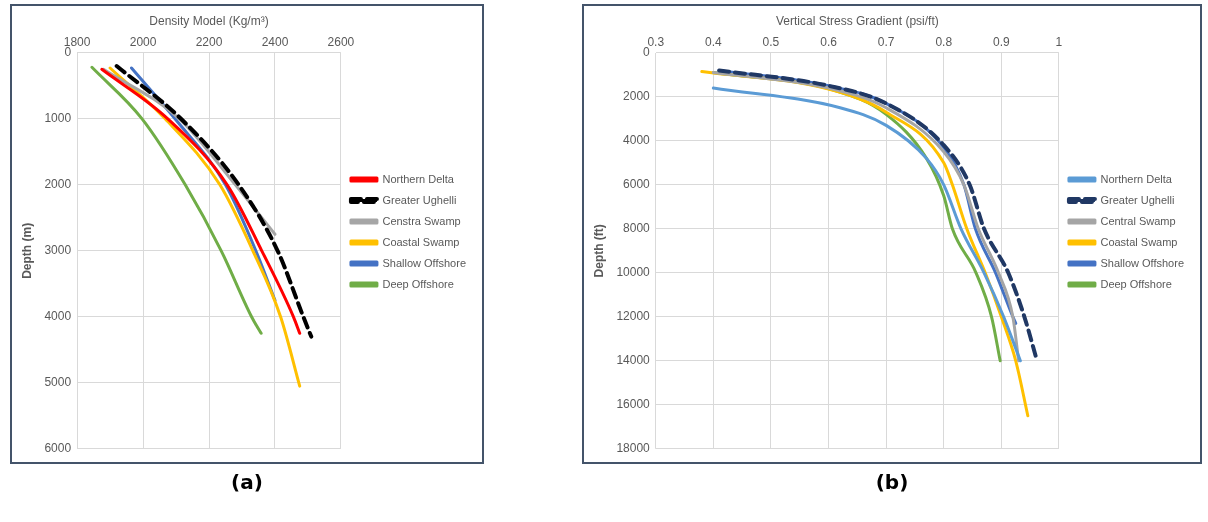  What do you see at coordinates (771, 41) in the screenshot?
I see `x-tick-label: 0.5` at bounding box center [771, 41].